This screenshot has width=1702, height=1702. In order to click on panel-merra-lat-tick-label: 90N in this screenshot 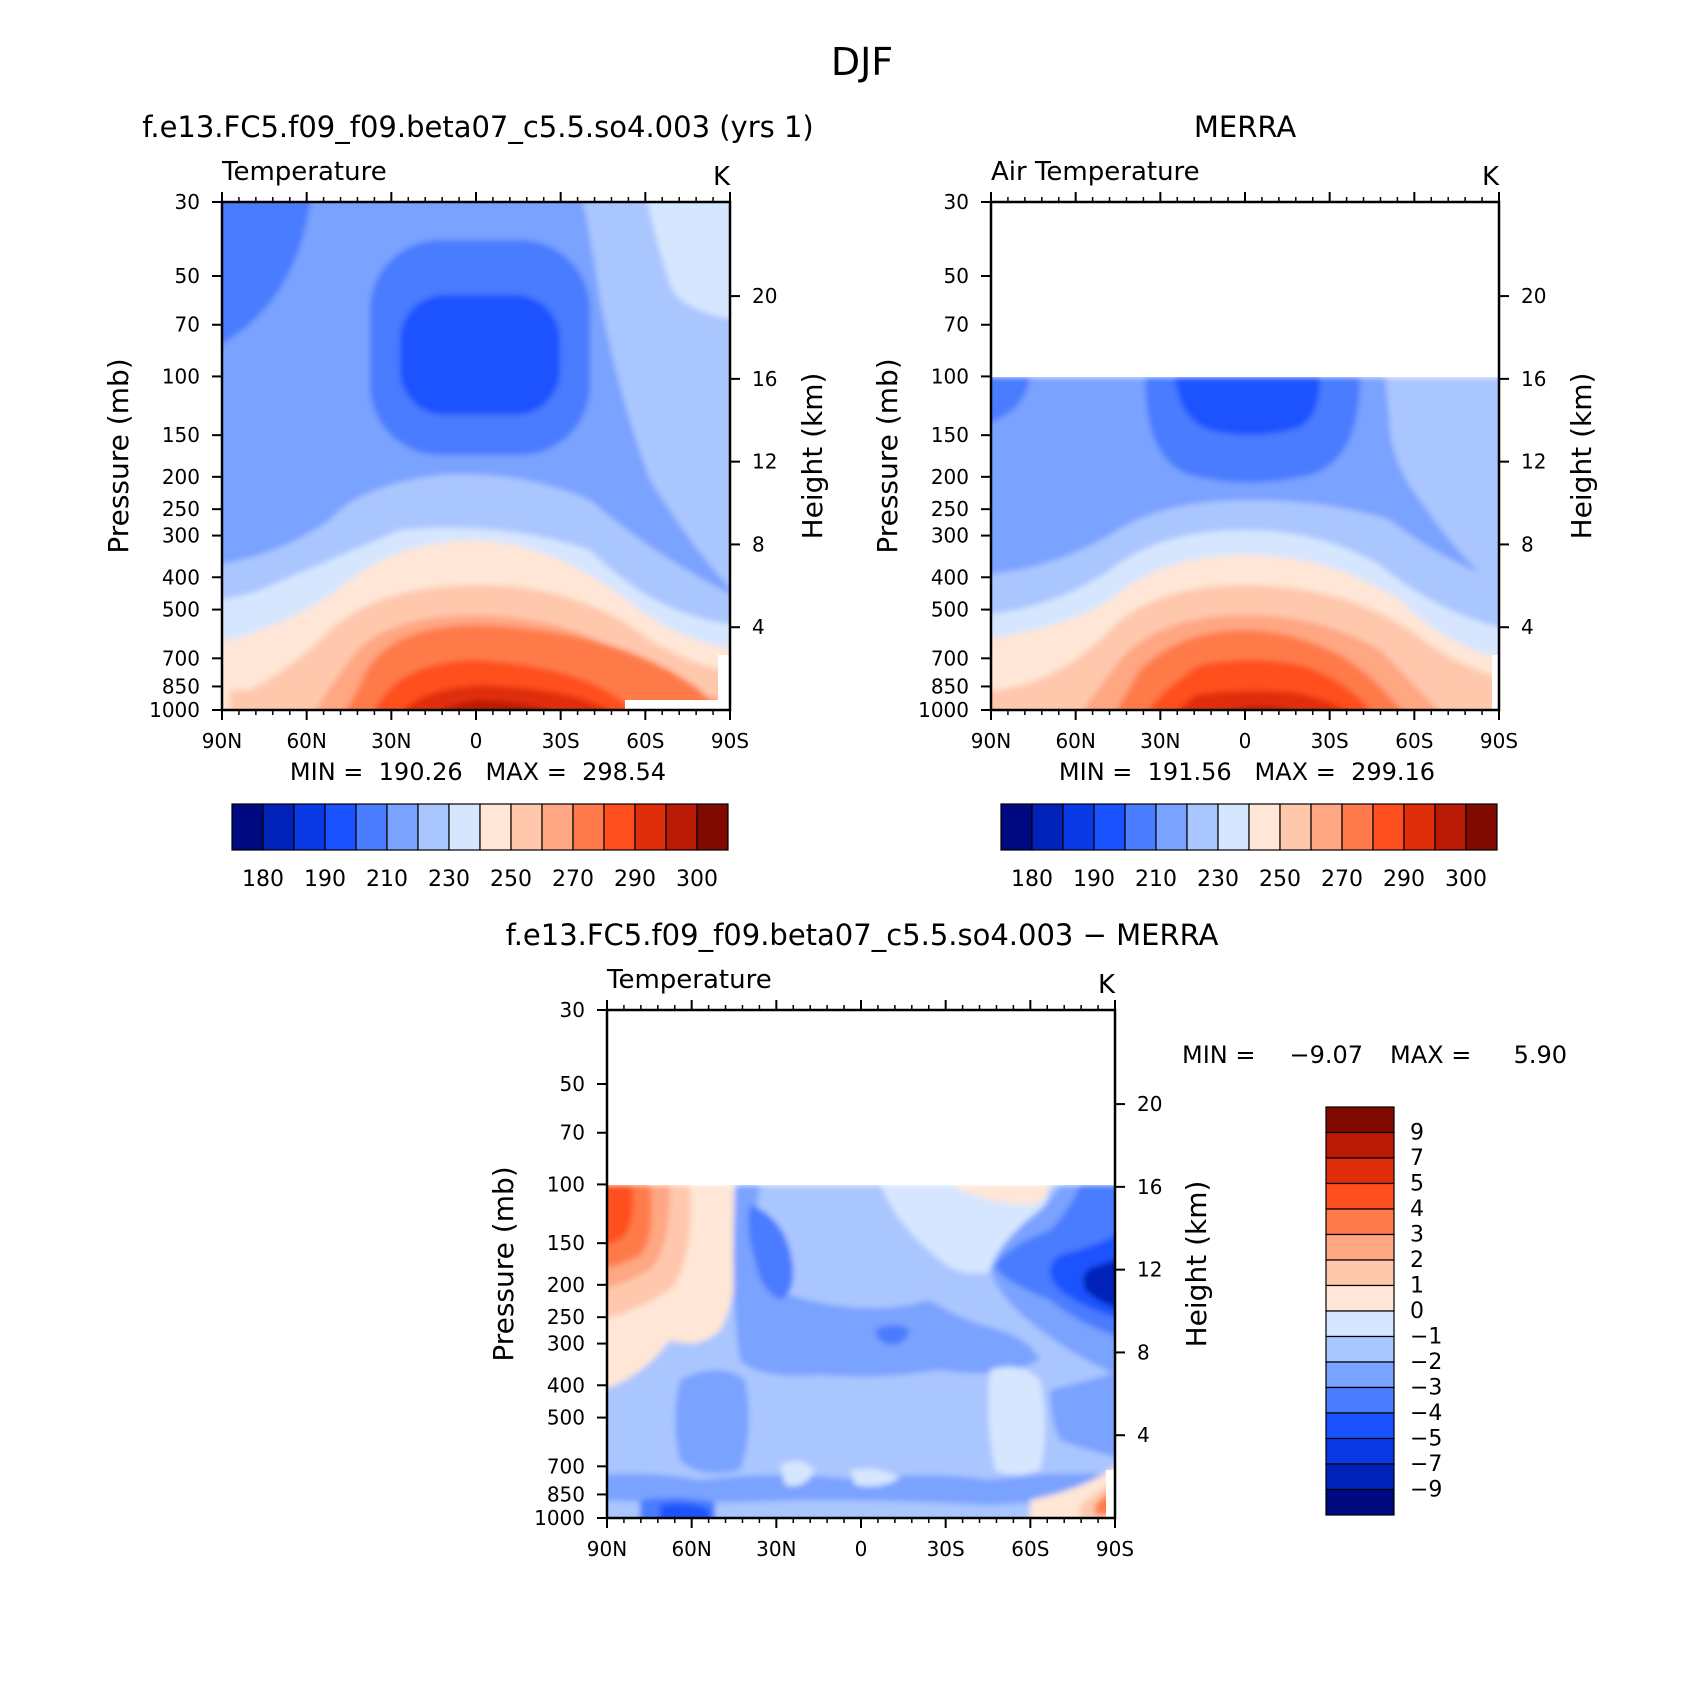, I will do `click(991, 741)`.